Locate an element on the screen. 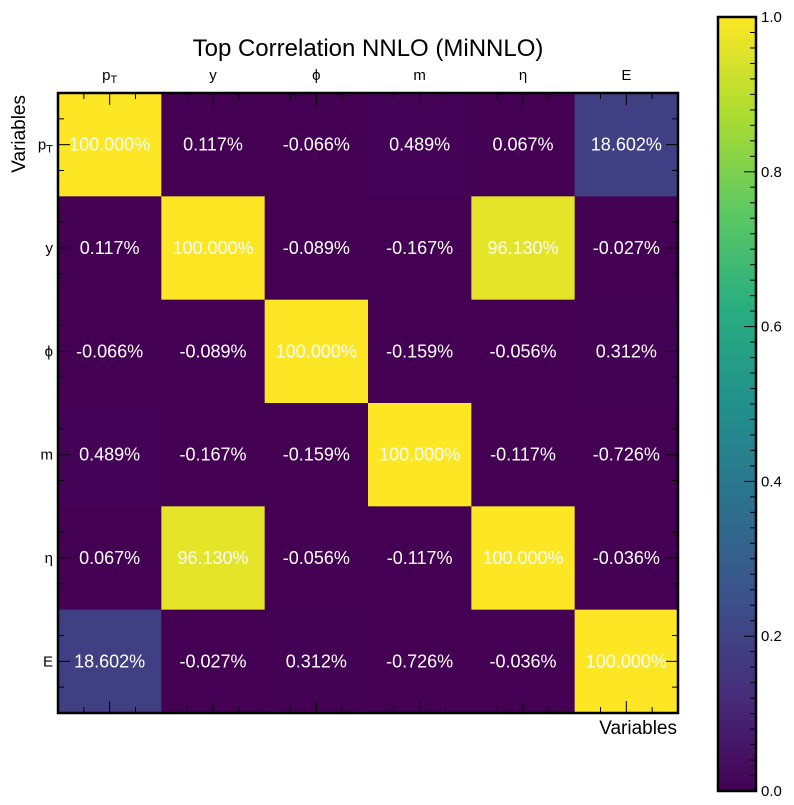 The width and height of the screenshot is (794, 805). y-tick-label: ϕ is located at coordinates (49, 351).